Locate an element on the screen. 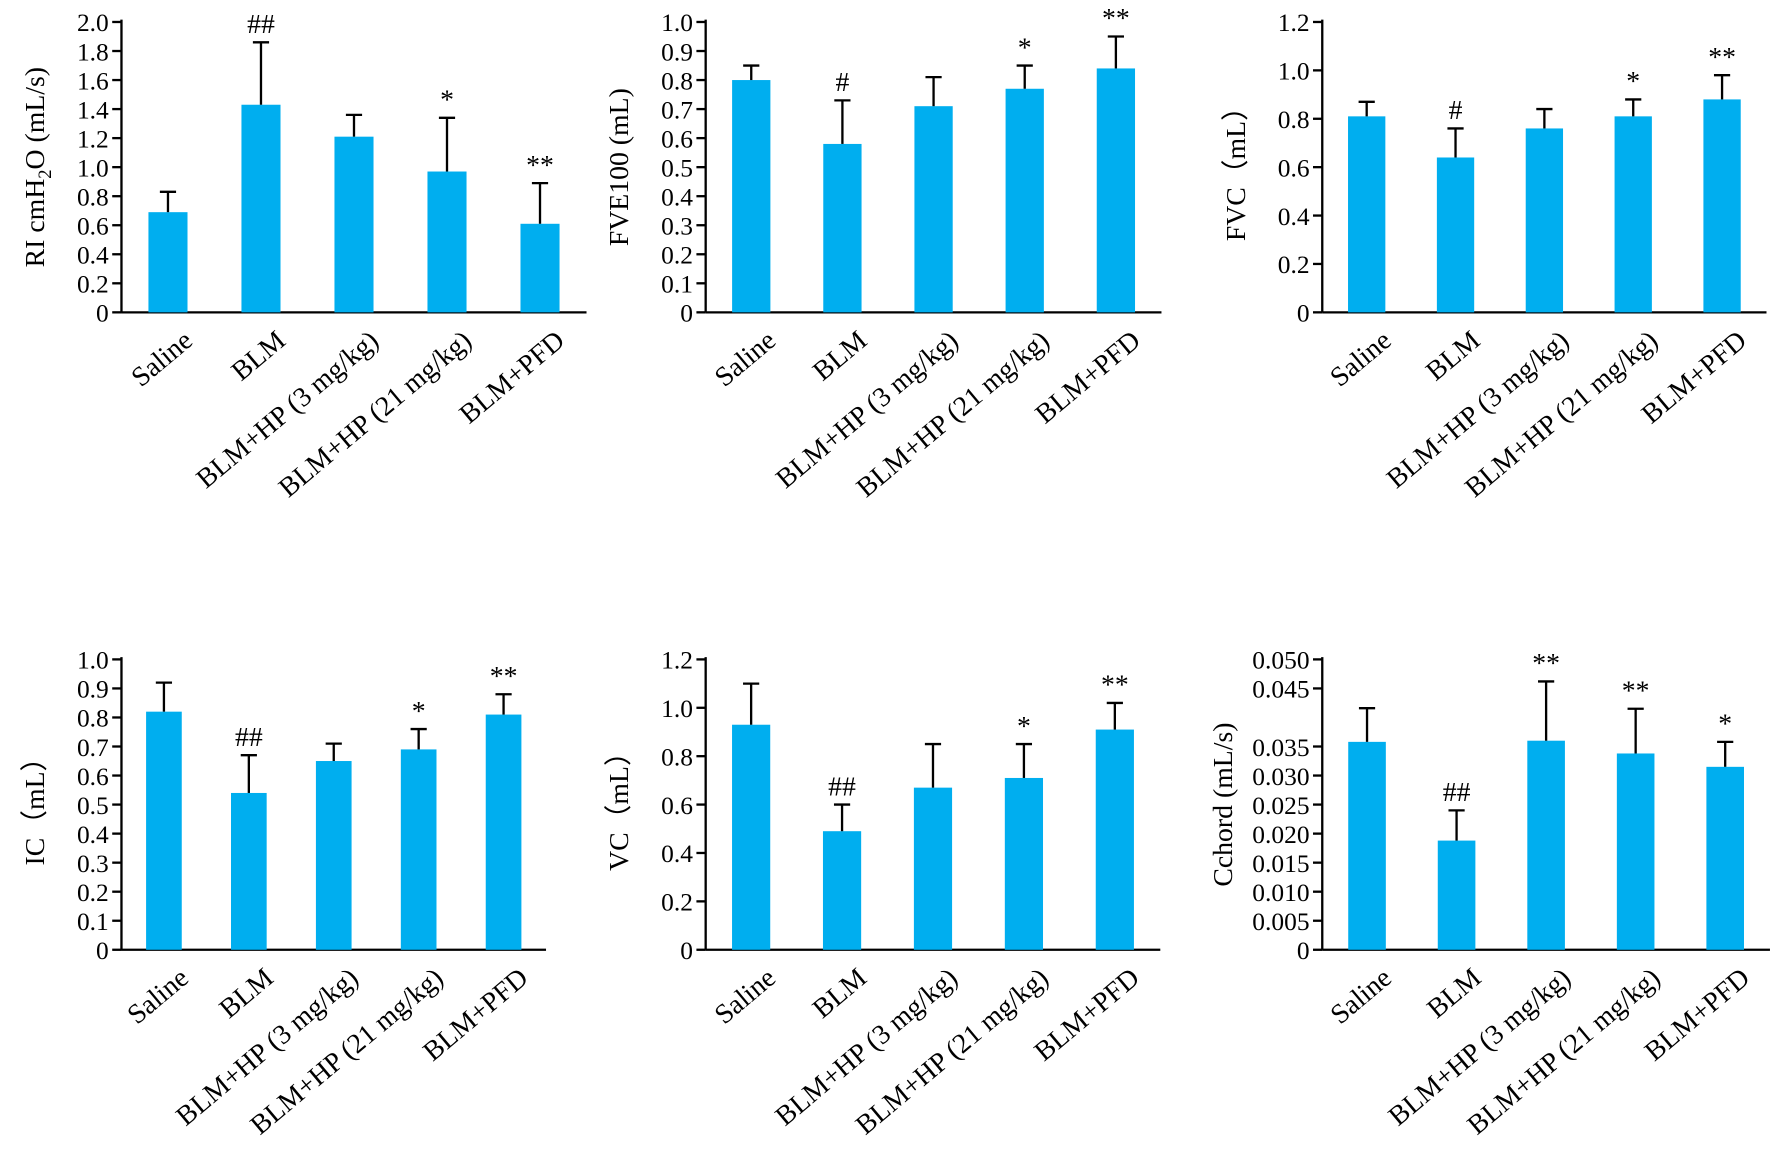 This screenshot has height=1165, width=1785. y-tick-label: 0.030 is located at coordinates (1280, 776).